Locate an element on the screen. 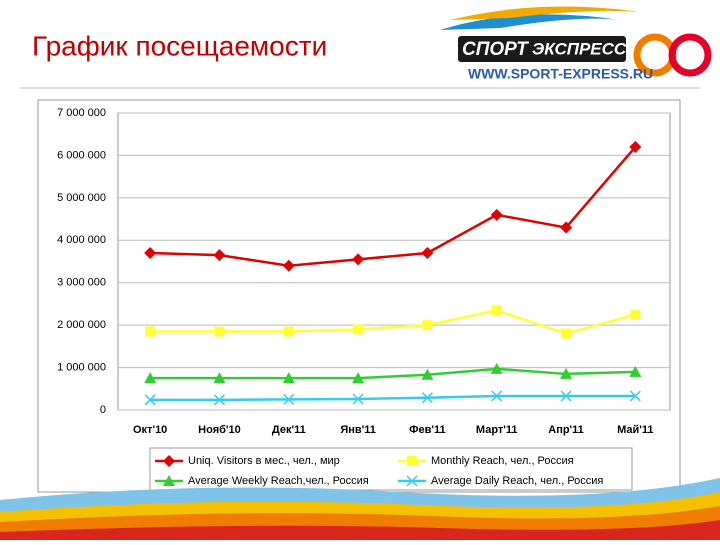  legend-label: Average Daily Reach, чел., Россия is located at coordinates (517, 481).